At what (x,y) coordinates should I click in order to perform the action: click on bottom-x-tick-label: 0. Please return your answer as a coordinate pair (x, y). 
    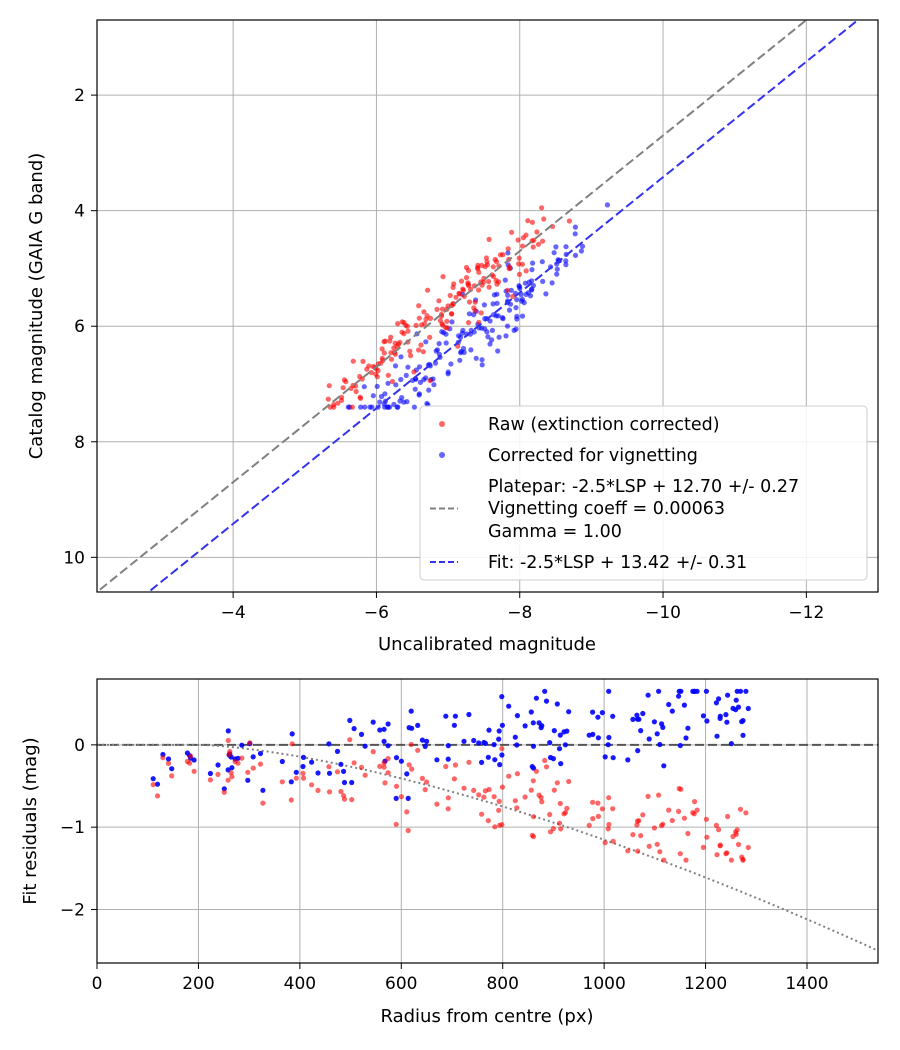
    Looking at the image, I should click on (97, 984).